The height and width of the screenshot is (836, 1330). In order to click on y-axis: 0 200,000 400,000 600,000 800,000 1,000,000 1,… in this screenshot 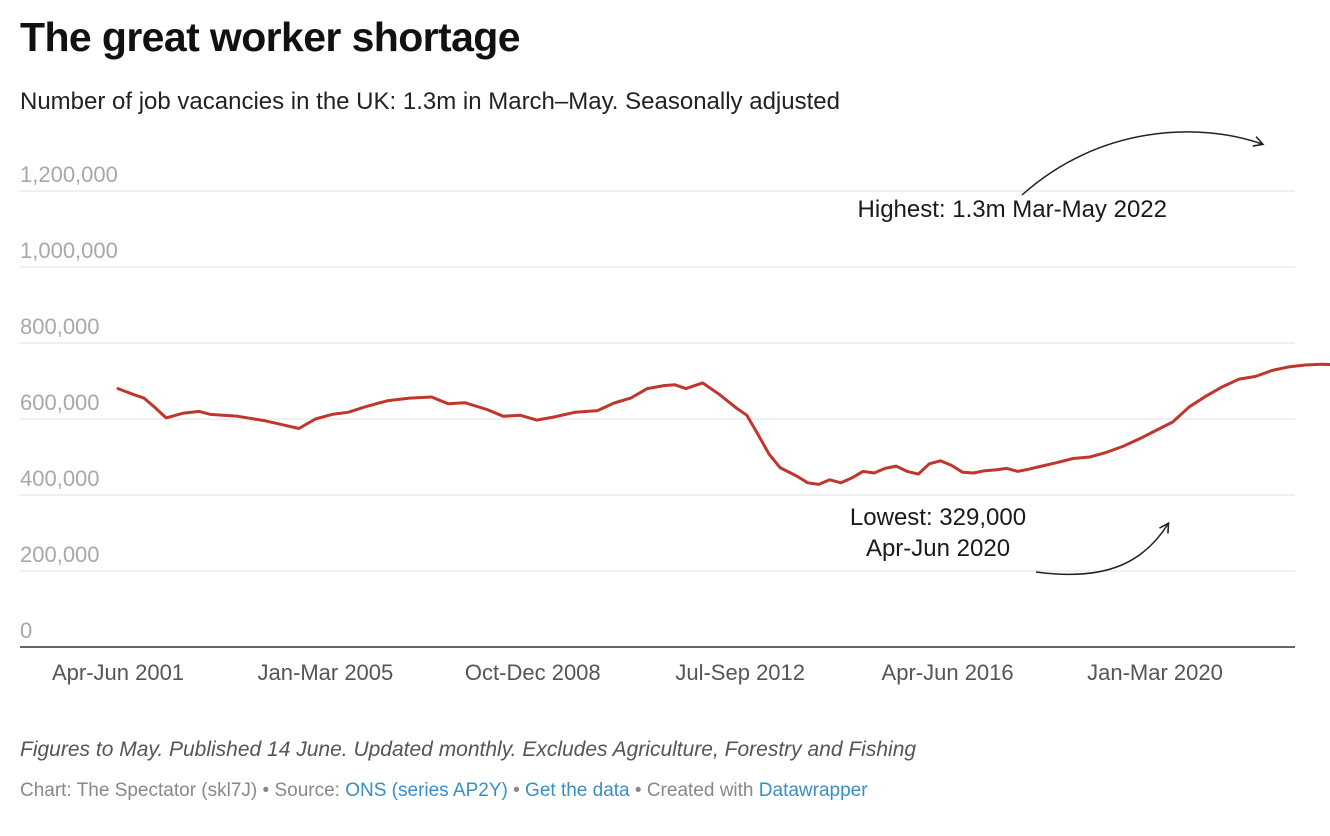, I will do `click(69, 402)`.